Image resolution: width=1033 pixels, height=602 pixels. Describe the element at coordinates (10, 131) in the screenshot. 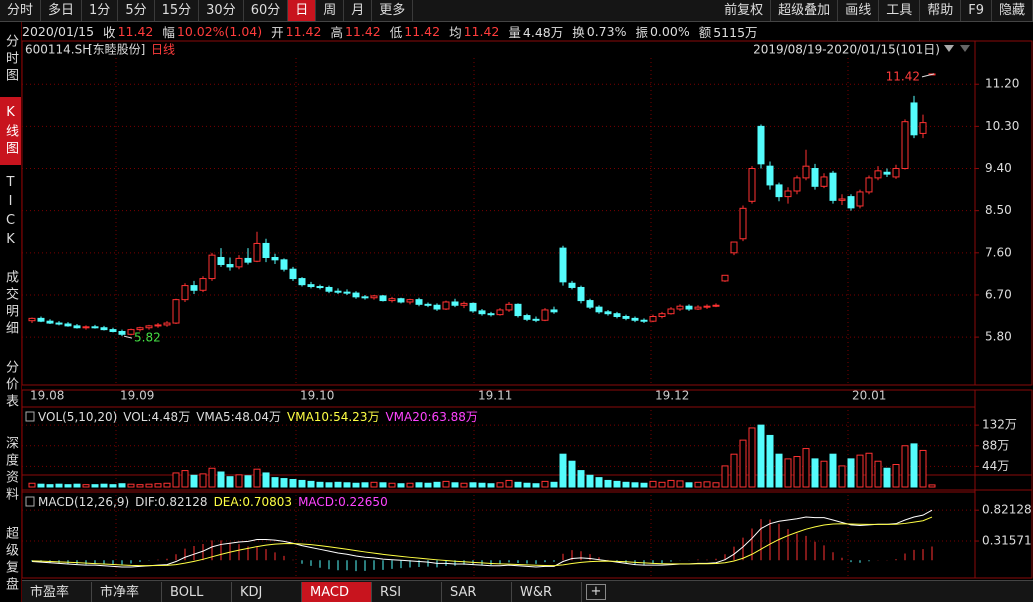

I see `side-tab: K线图` at that location.